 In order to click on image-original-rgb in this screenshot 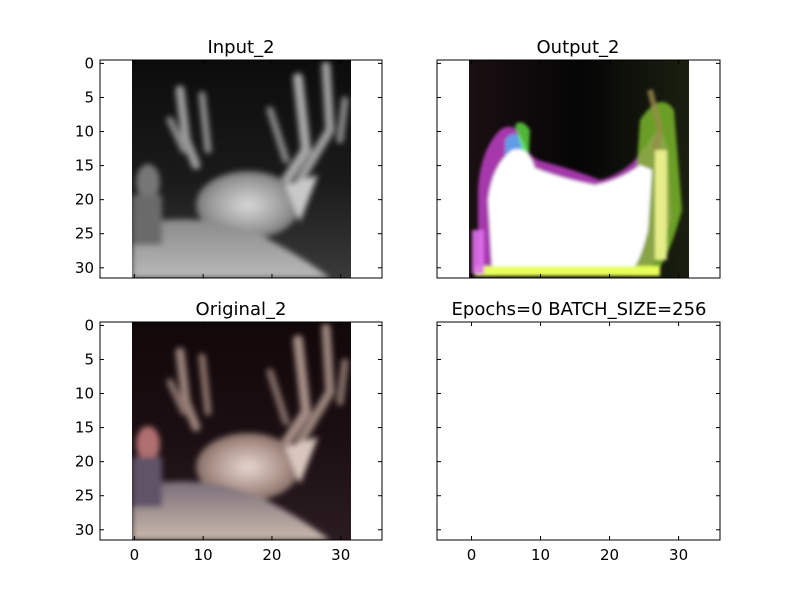, I will do `click(241, 431)`.